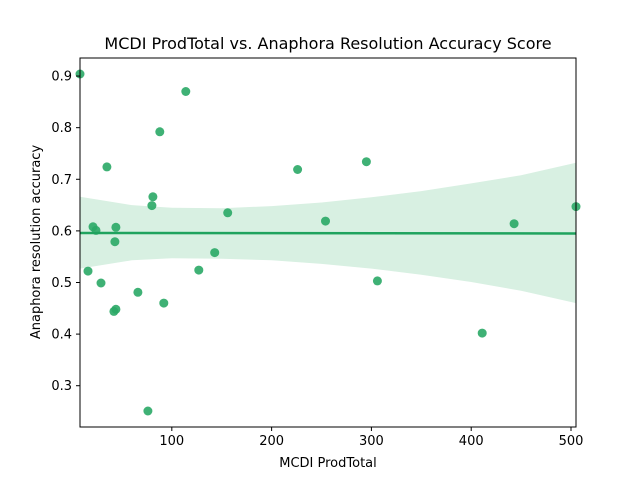 This screenshot has width=640, height=480. I want to click on y-tick-label: 0.4, so click(61, 335).